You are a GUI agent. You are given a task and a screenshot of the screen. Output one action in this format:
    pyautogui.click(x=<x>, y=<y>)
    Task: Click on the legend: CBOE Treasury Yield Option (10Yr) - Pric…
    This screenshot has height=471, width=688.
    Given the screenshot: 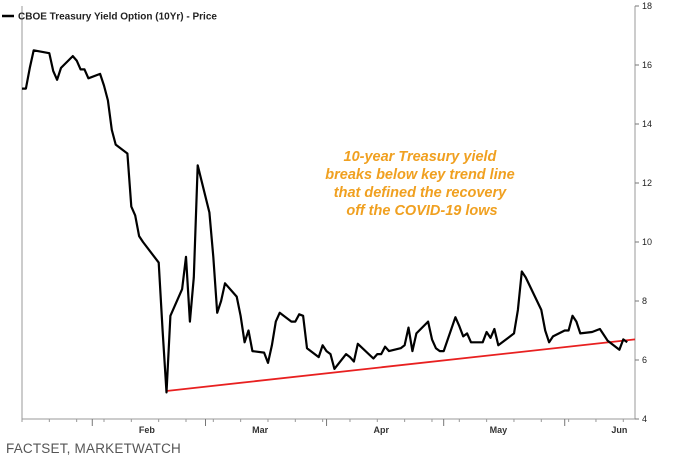 What is the action you would take?
    pyautogui.click(x=109, y=17)
    